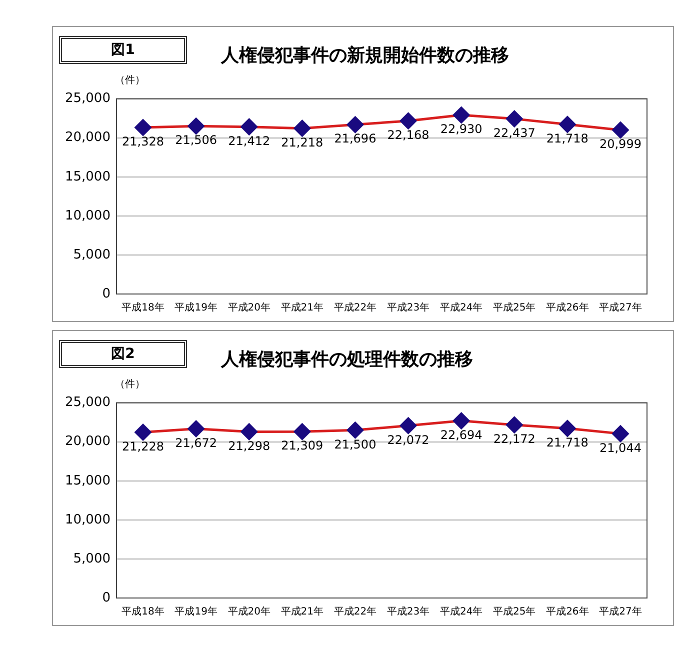  What do you see at coordinates (408, 135) in the screenshot?
I see `data-label: 22,168` at bounding box center [408, 135].